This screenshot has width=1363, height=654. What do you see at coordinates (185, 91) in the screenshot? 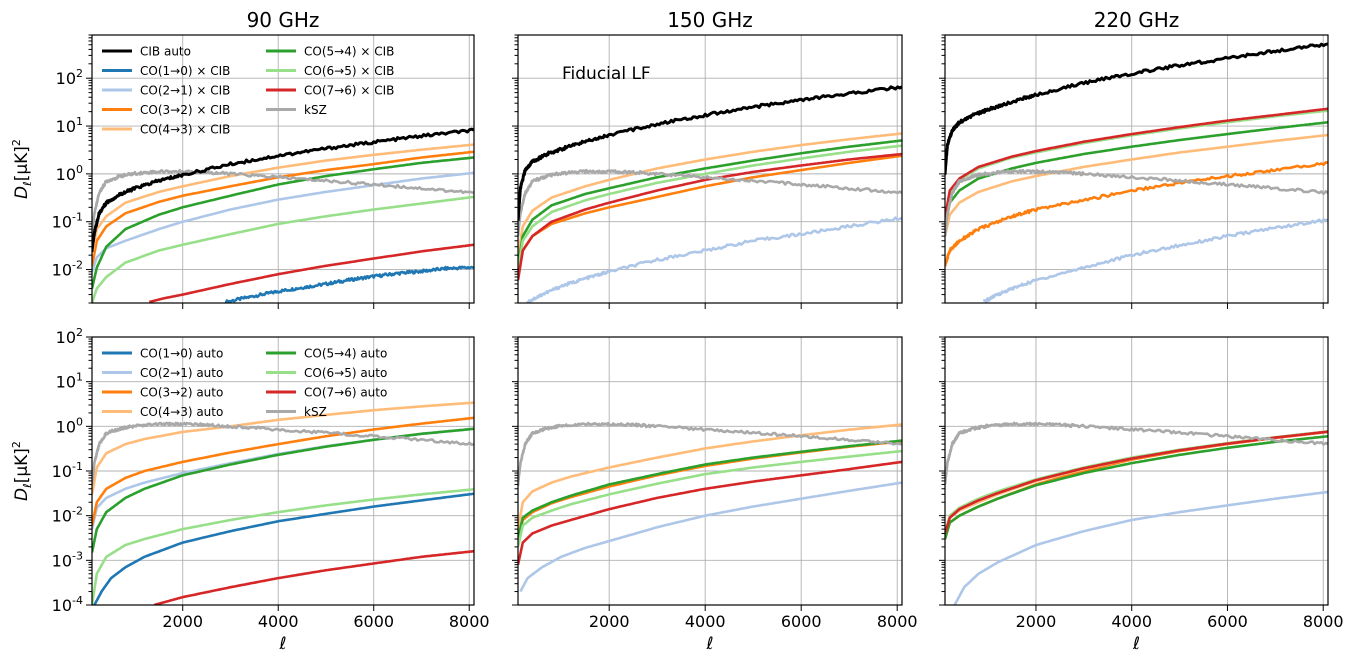
I see `legend-label: CO(2→1) × CIB` at bounding box center [185, 91].